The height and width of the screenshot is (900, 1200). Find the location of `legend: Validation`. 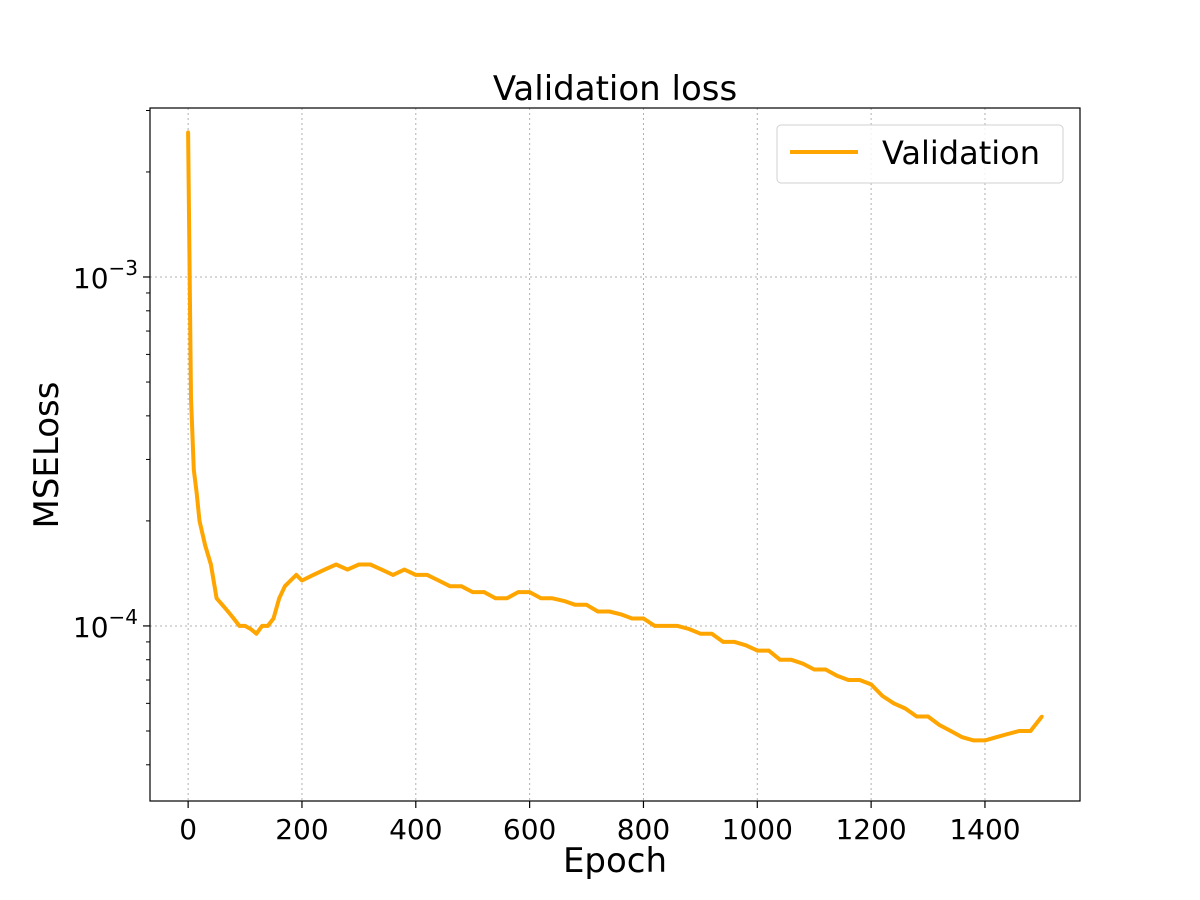

legend: Validation is located at coordinates (920, 154).